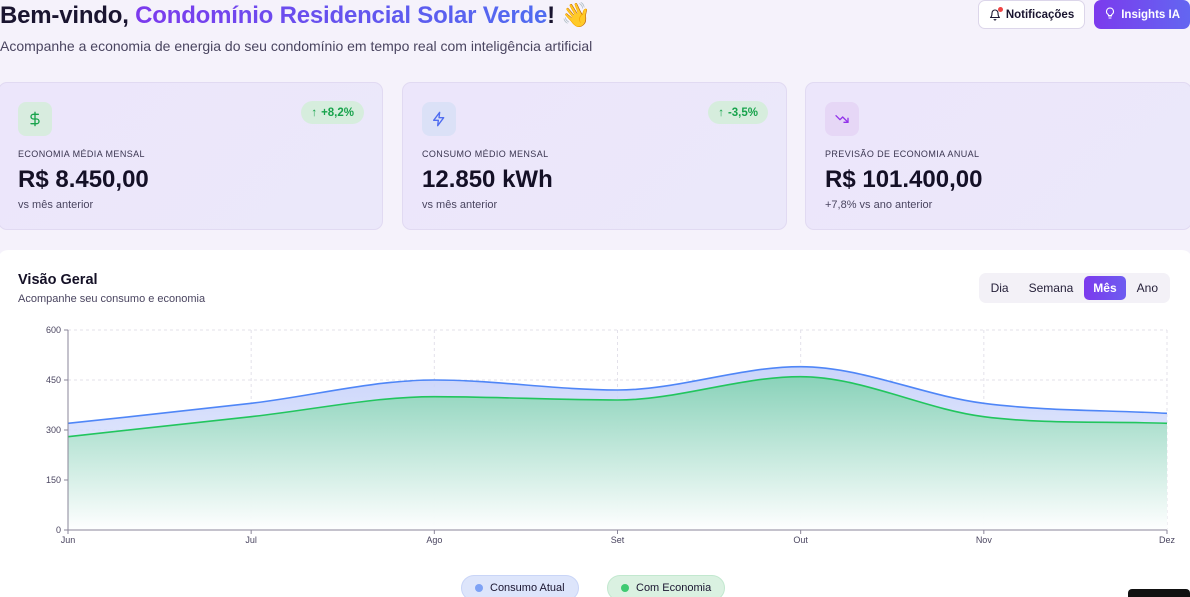  I want to click on condominium-name: Condomínio Residencial Solar Verde, so click(341, 15).